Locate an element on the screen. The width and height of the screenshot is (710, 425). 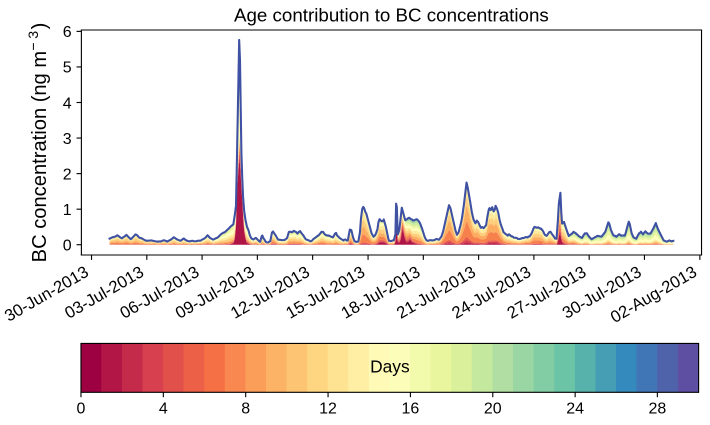
svg-text: 16 is located at coordinates (411, 409).